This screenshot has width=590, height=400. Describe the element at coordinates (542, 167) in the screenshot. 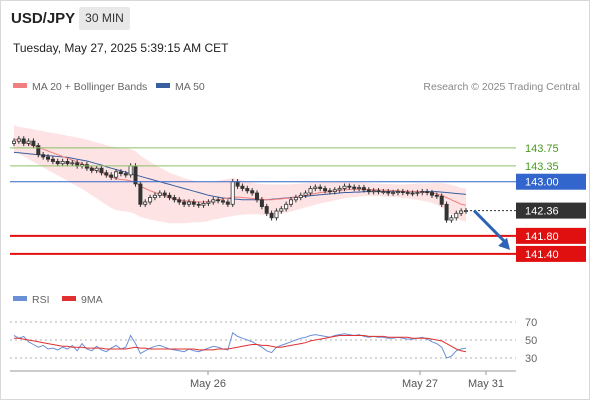

I see `resistance-label: 143.35` at that location.